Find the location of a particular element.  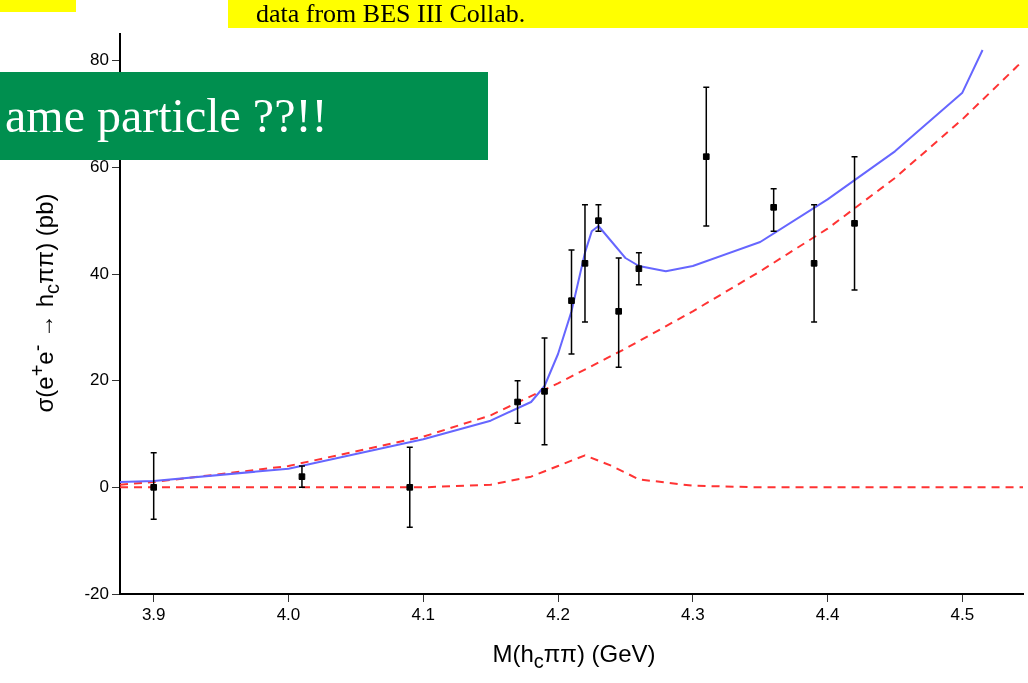

y-tick-label: -20 is located at coordinates (96, 593).